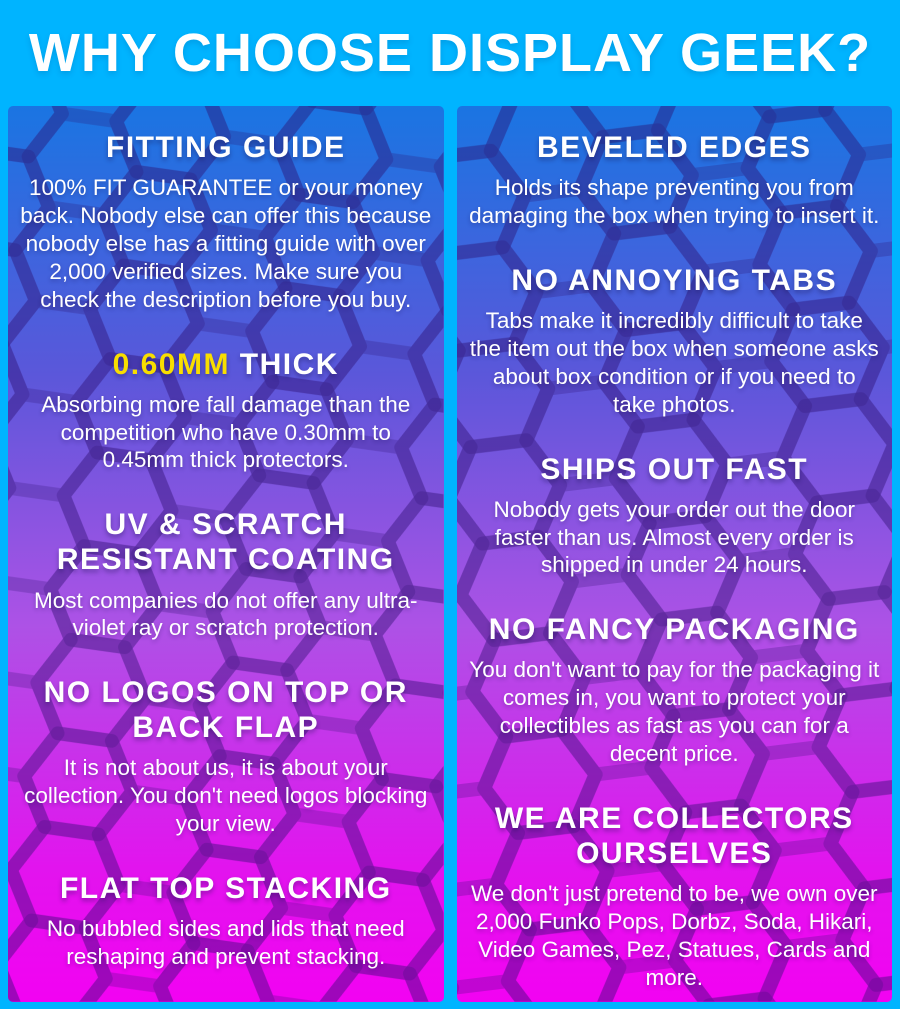 The image size is (900, 1009). I want to click on header-banner: WHY CHOOSE DISPLAY GEEK?, so click(450, 53).